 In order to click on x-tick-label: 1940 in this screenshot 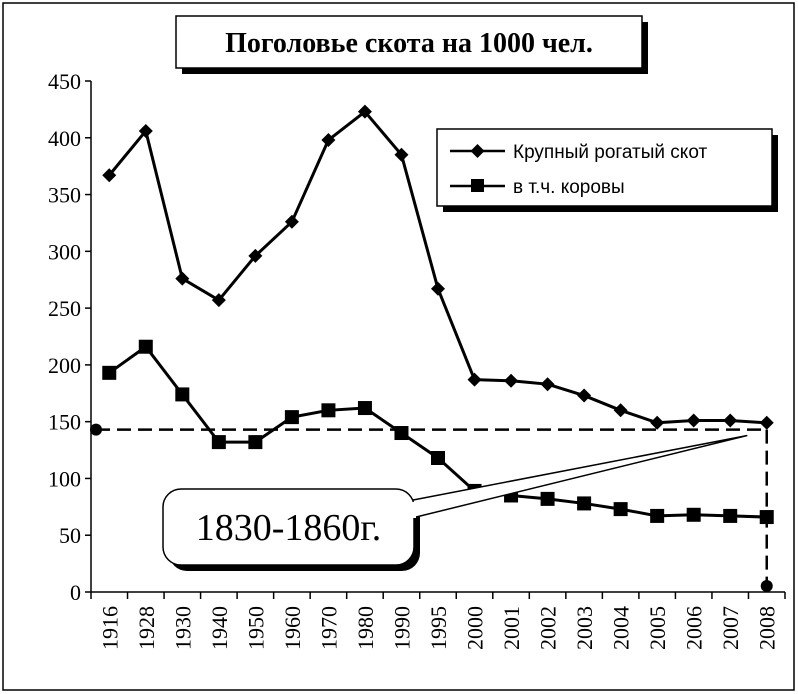, I will do `click(219, 628)`.